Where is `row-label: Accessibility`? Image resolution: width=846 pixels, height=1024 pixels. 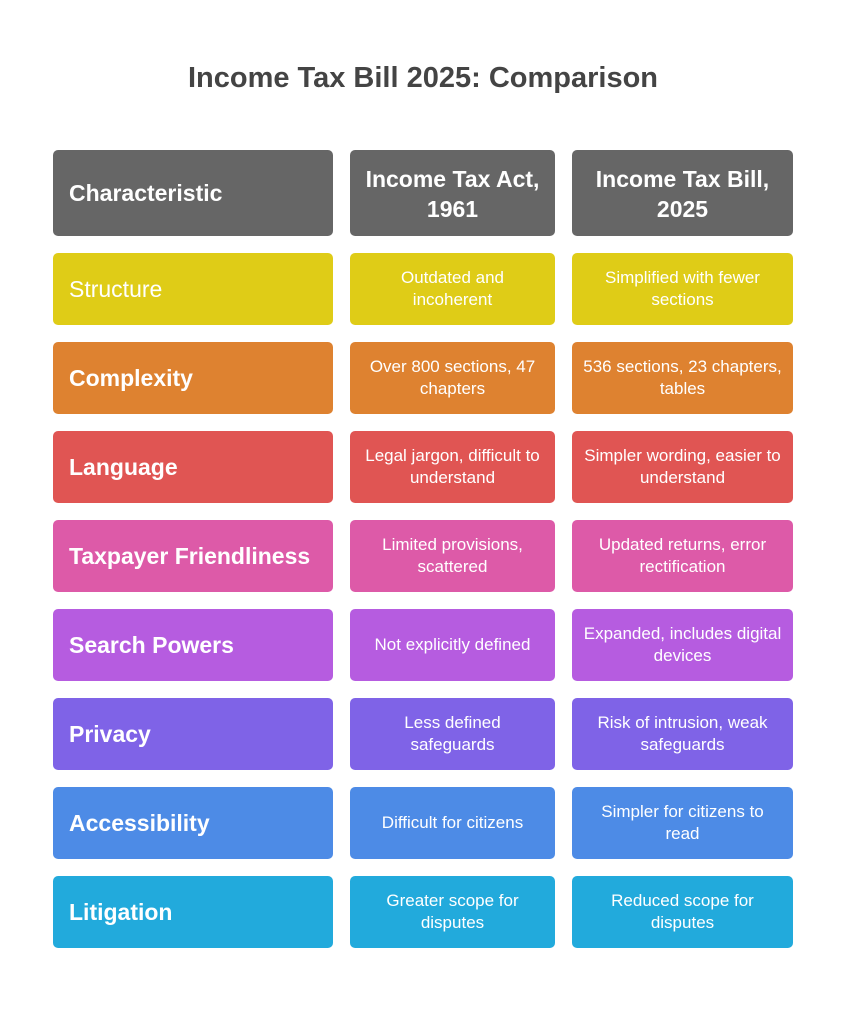
row-label: Accessibility is located at coordinates (193, 823).